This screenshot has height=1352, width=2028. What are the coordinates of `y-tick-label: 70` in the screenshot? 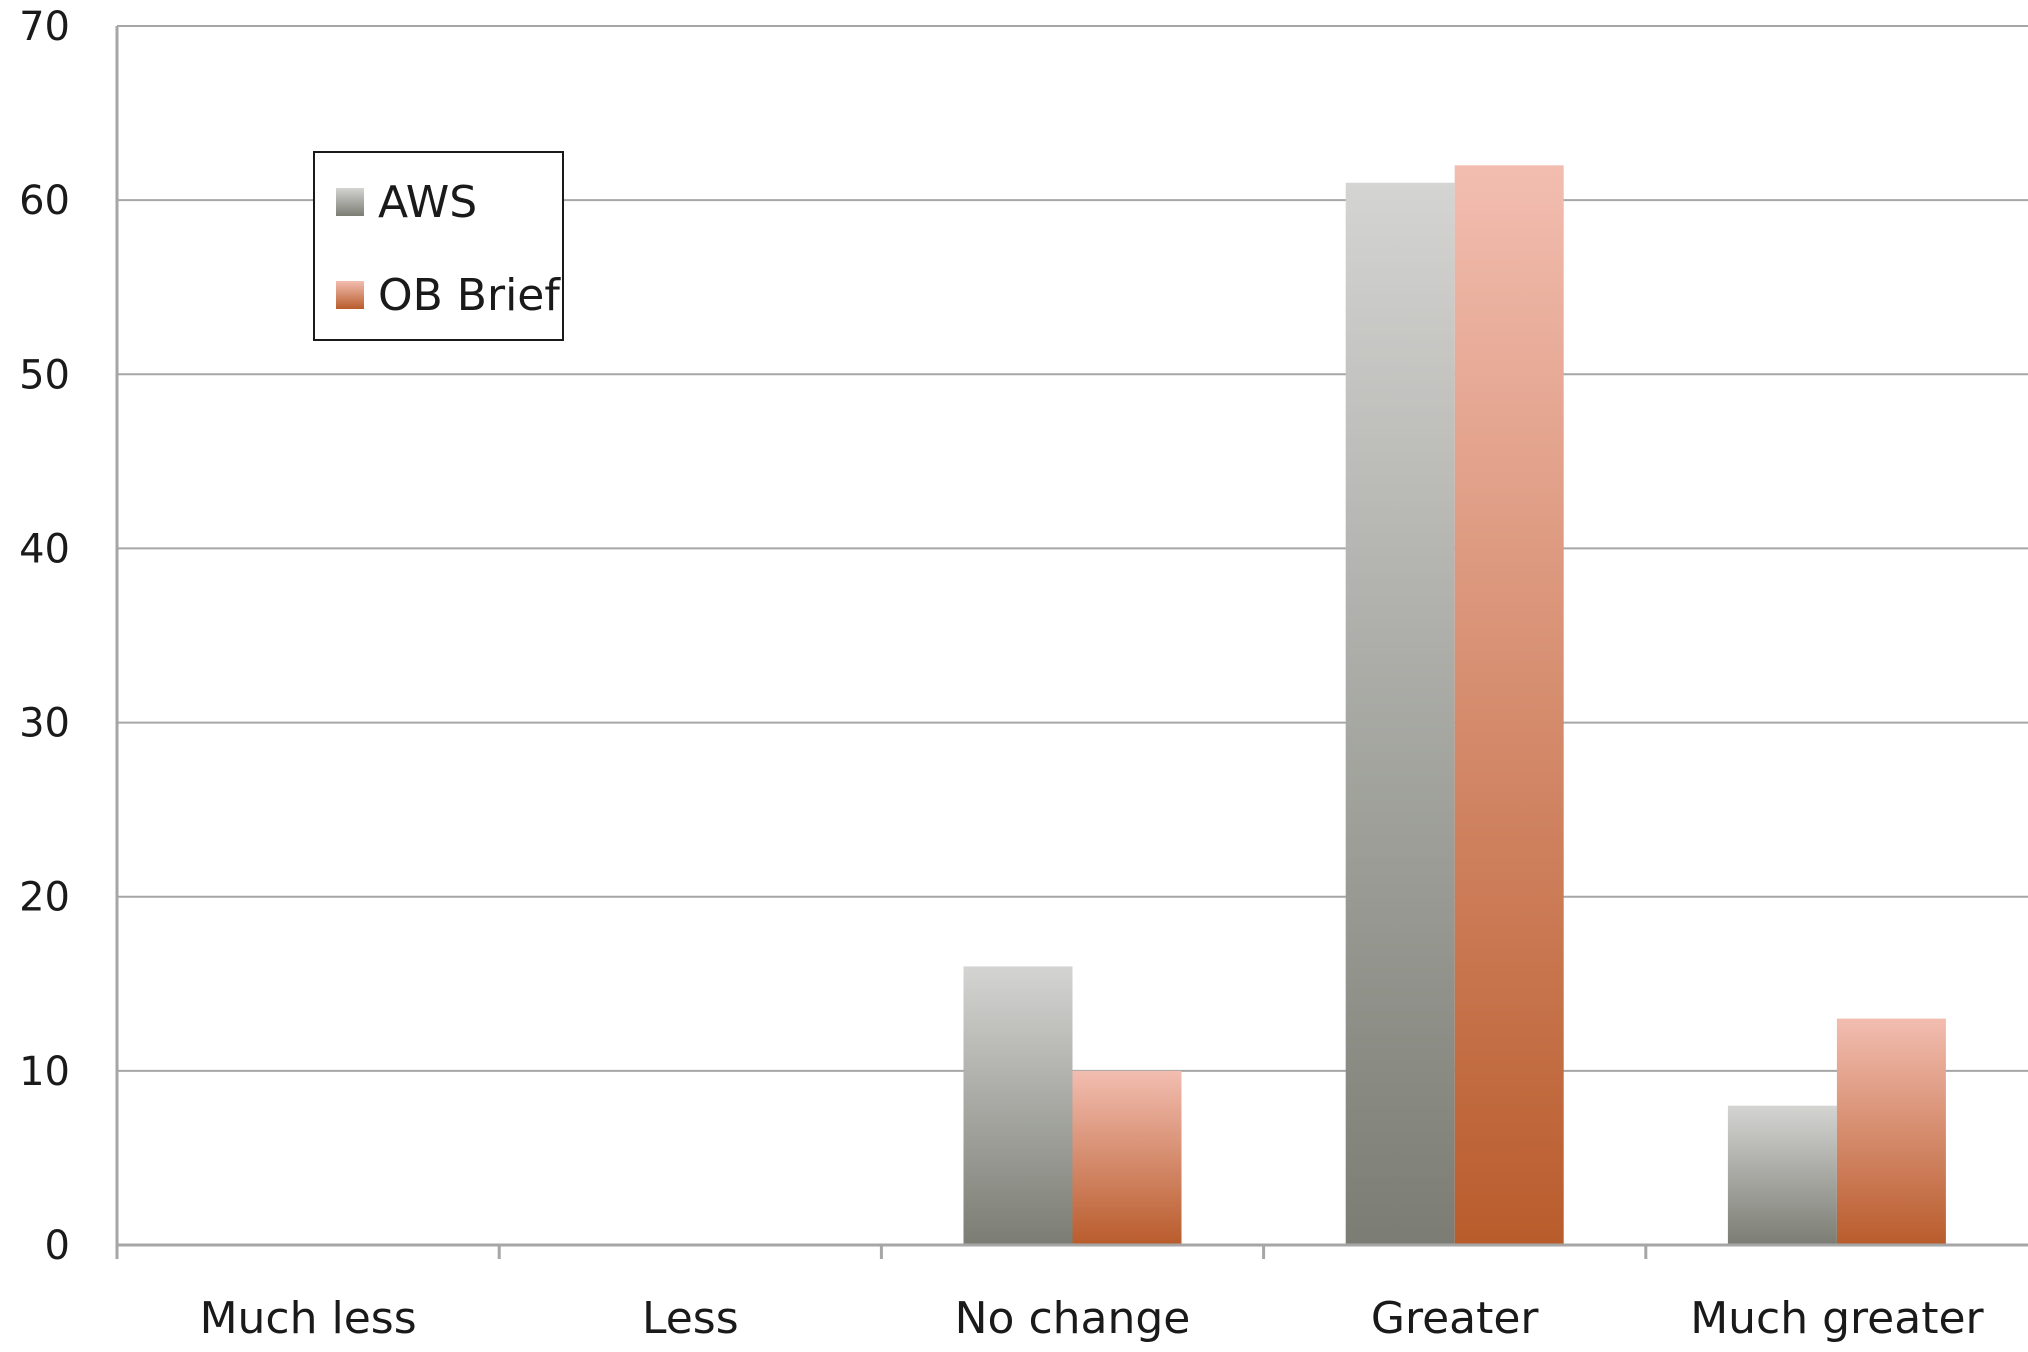 It's located at (44, 27).